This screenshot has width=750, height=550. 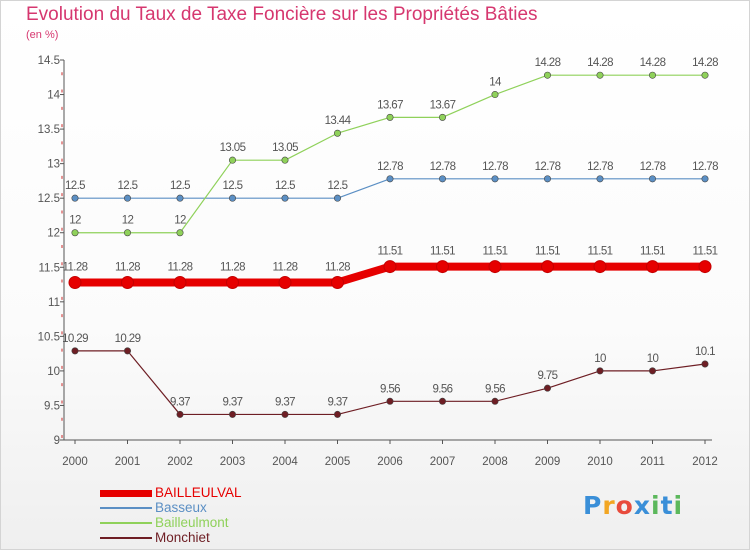 What do you see at coordinates (547, 388) in the screenshot?
I see `data-point-monchiet-2009` at bounding box center [547, 388].